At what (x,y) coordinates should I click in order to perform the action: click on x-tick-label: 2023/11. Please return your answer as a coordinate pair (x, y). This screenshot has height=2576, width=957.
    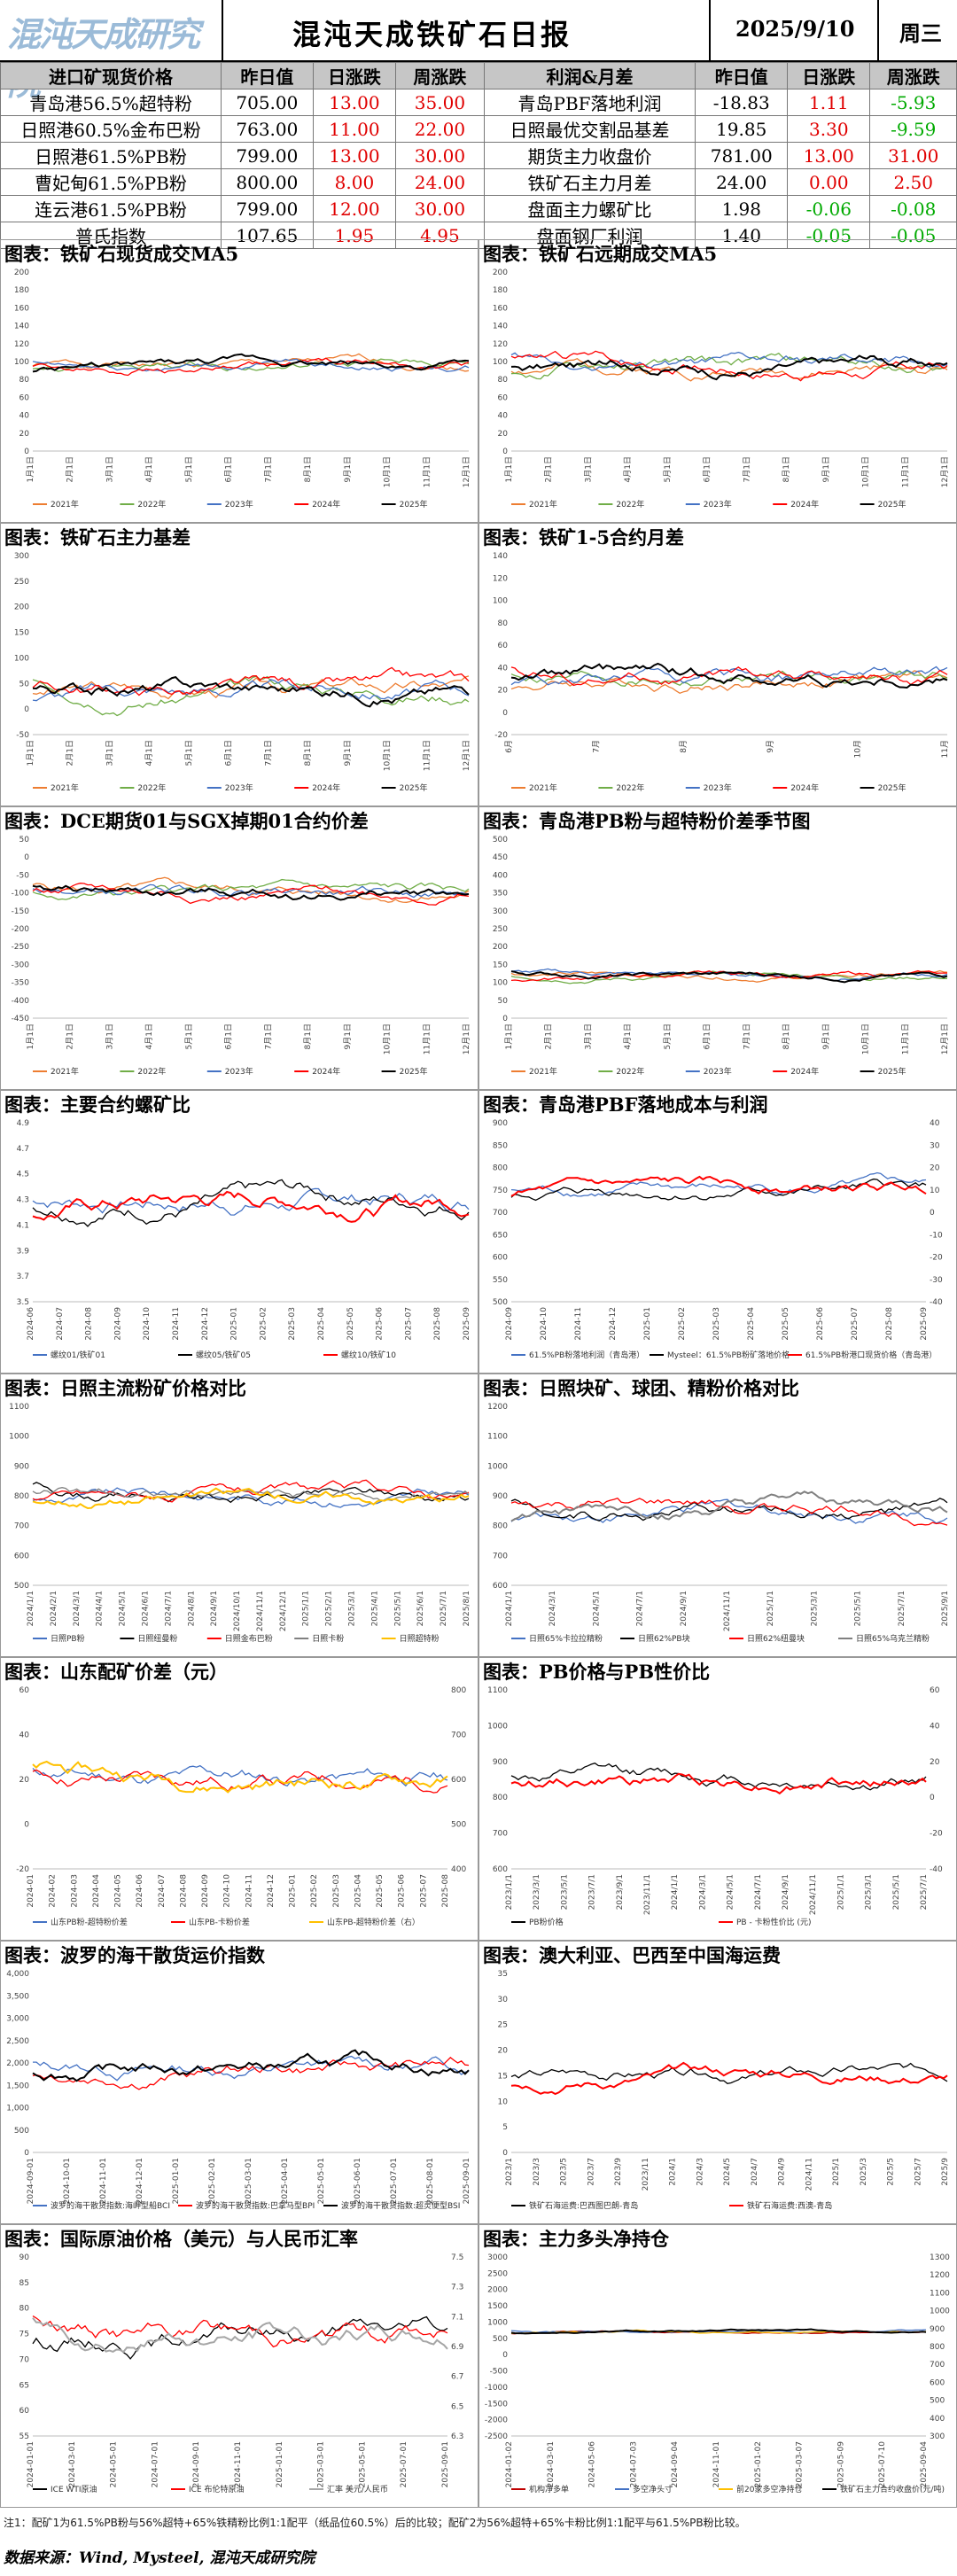
    Looking at the image, I should click on (646, 2174).